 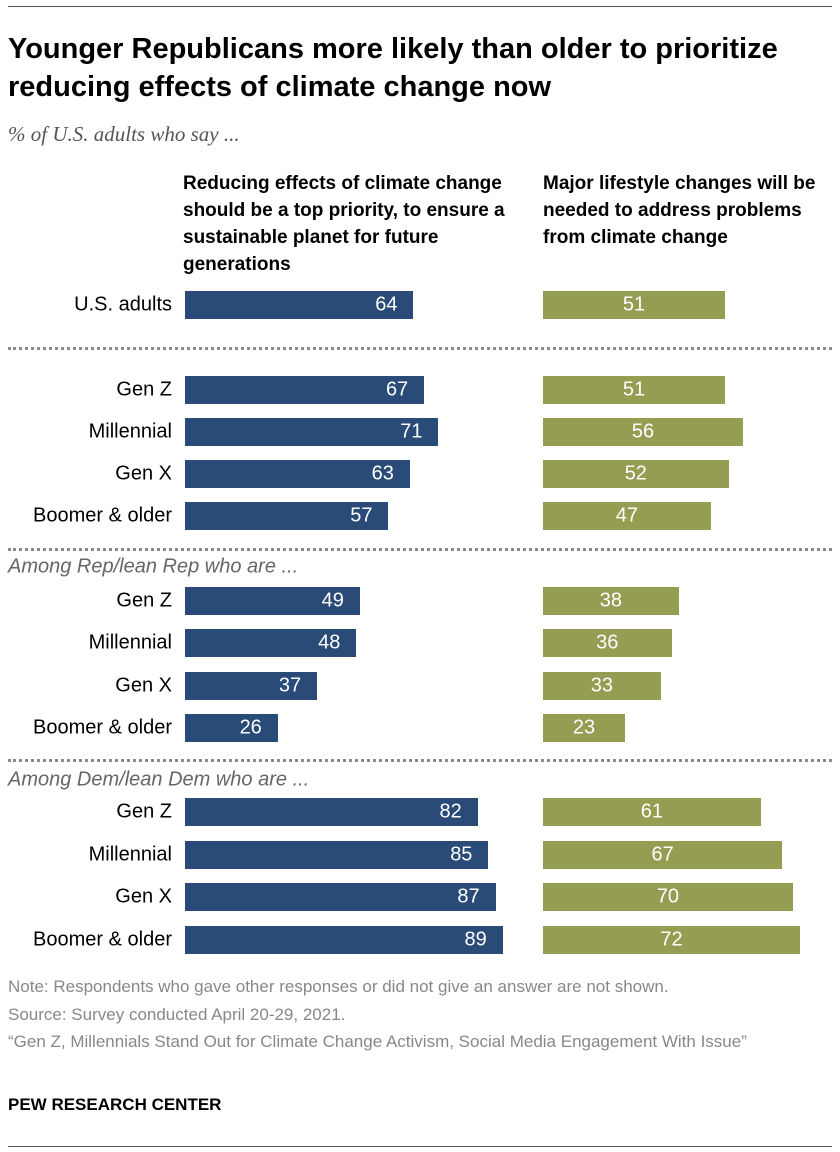 What do you see at coordinates (297, 474) in the screenshot?
I see `bar-priority: 63` at bounding box center [297, 474].